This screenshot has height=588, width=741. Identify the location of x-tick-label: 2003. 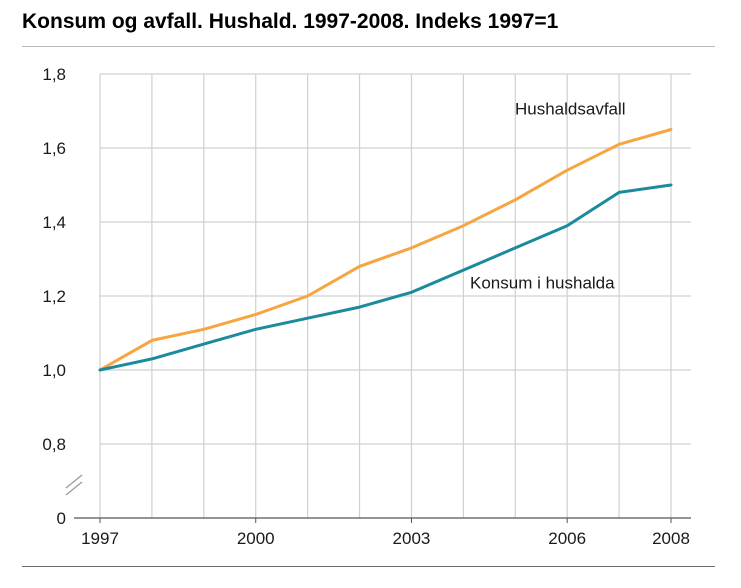
(412, 538).